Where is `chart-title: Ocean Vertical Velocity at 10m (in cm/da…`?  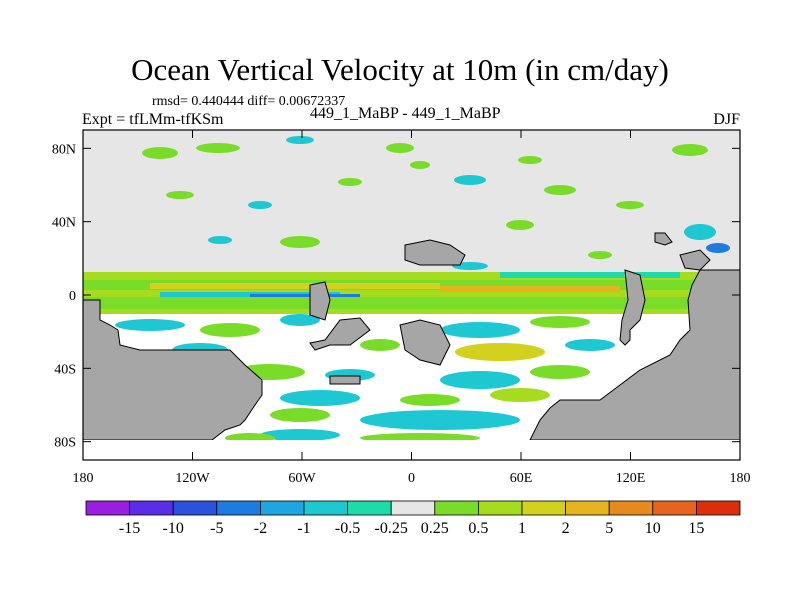
chart-title: Ocean Vertical Velocity at 10m (in cm/da… is located at coordinates (400, 69).